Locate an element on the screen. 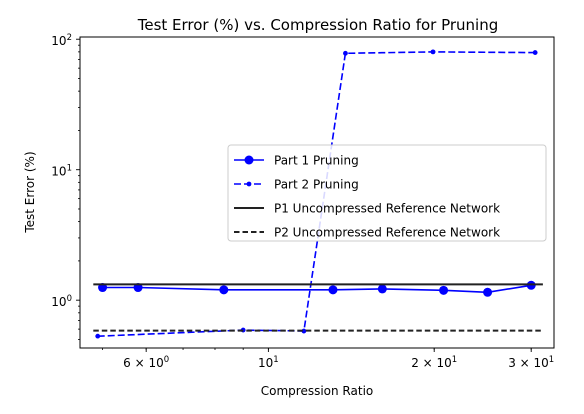  x-axis: 6 × 100 101 2 × 101 3 × 101 is located at coordinates (328, 359).